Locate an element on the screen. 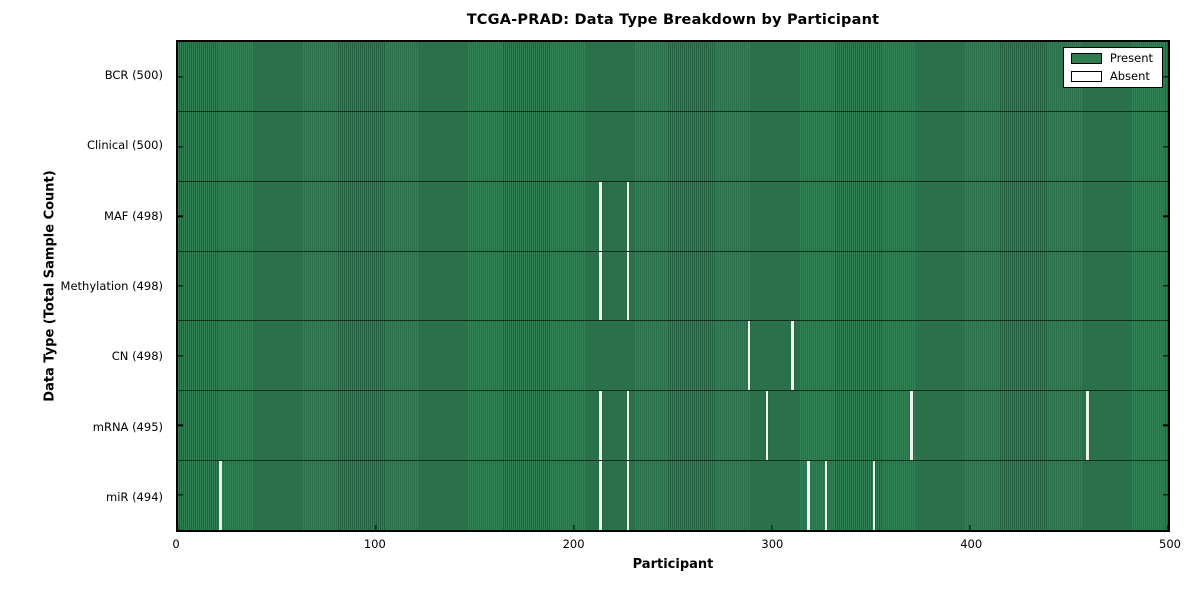 The width and height of the screenshot is (1200, 600). y-tick-label: mRNA (495) is located at coordinates (127, 426).